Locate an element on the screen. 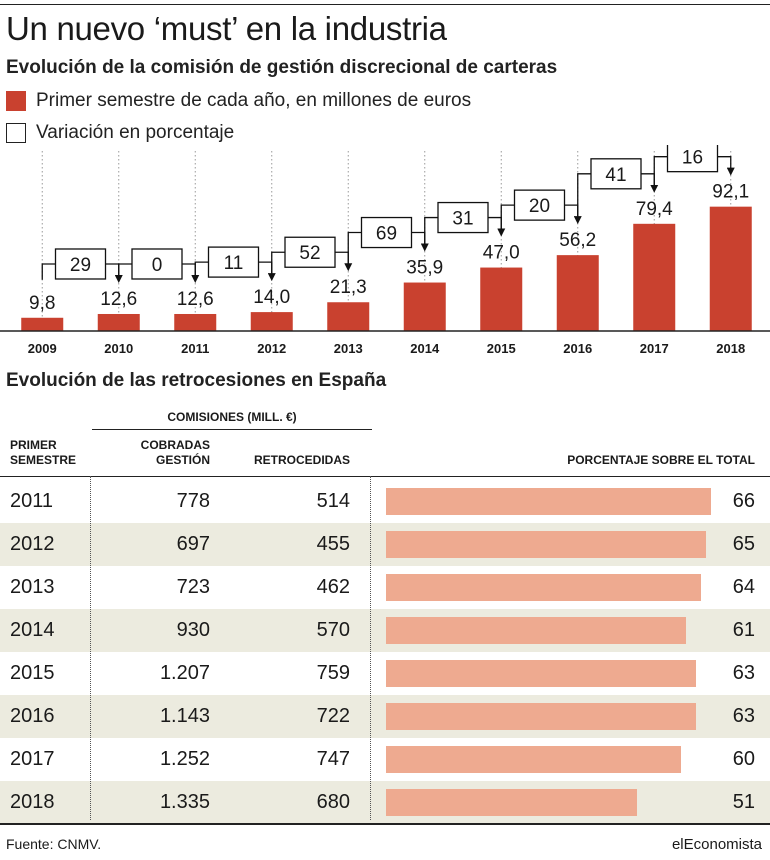  source-note: Fuente: CNMV. is located at coordinates (54, 844).